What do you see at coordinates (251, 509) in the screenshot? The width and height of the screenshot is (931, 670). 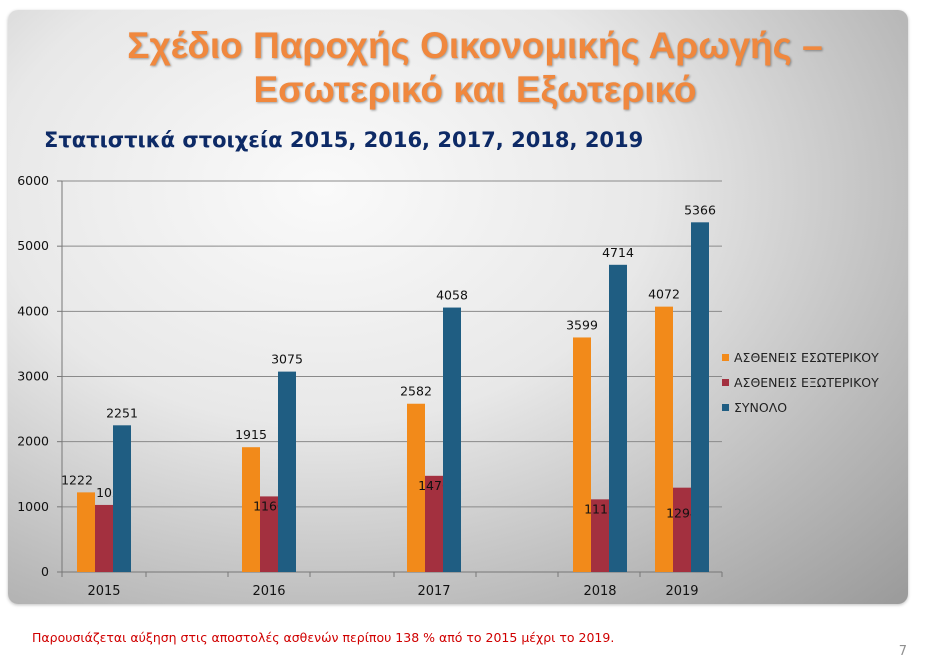 I see `bar-domestic-2016` at bounding box center [251, 509].